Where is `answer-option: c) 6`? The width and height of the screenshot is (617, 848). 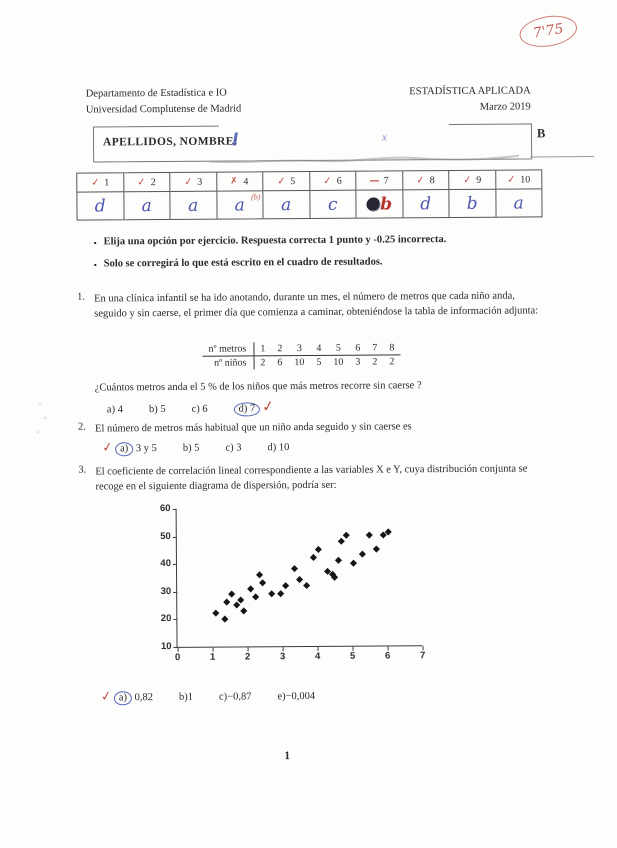 answer-option: c) 6 is located at coordinates (200, 409).